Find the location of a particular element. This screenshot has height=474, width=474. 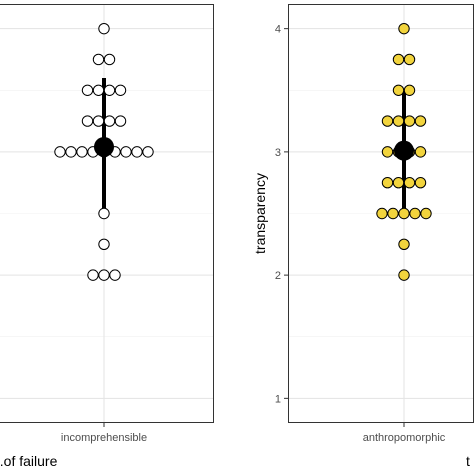

y-tick-label: 3 is located at coordinates (278, 153).